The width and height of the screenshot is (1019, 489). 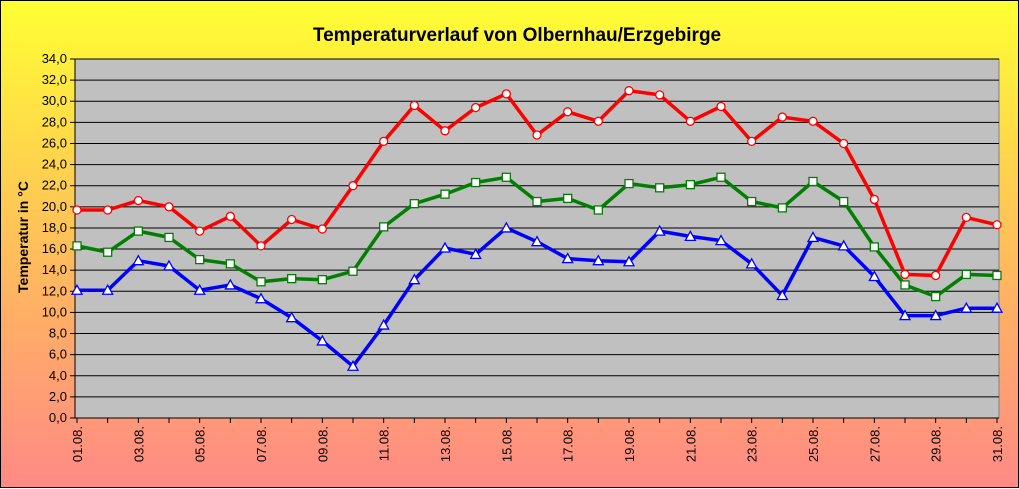 What do you see at coordinates (629, 444) in the screenshot?
I see `x-tick-label: 19.08.` at bounding box center [629, 444].